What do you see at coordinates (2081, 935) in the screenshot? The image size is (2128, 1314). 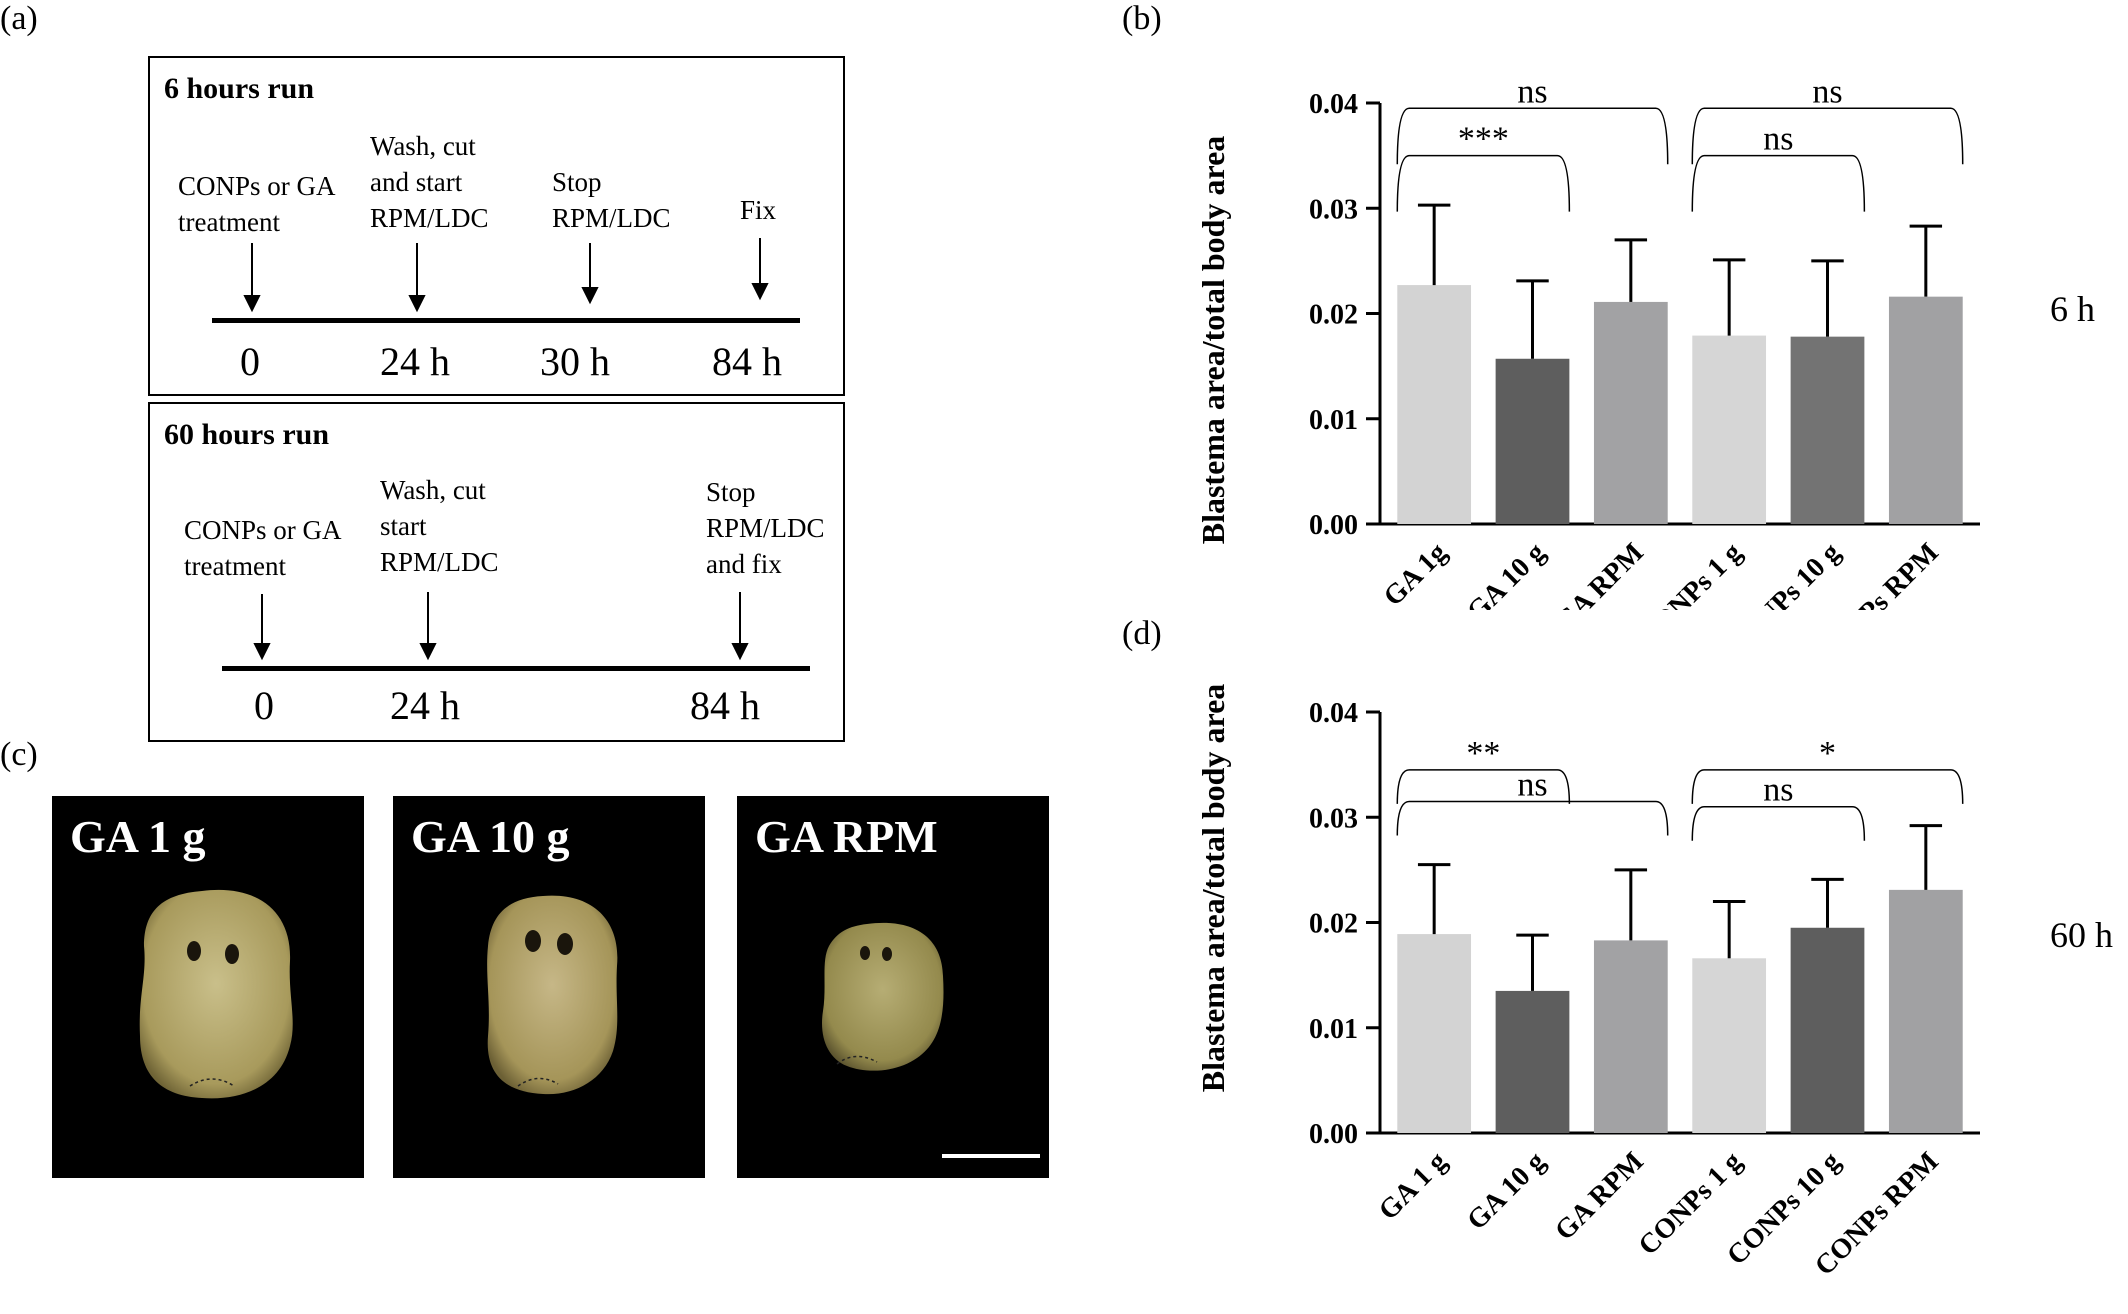 I see `time-label-60h: 60 h` at bounding box center [2081, 935].